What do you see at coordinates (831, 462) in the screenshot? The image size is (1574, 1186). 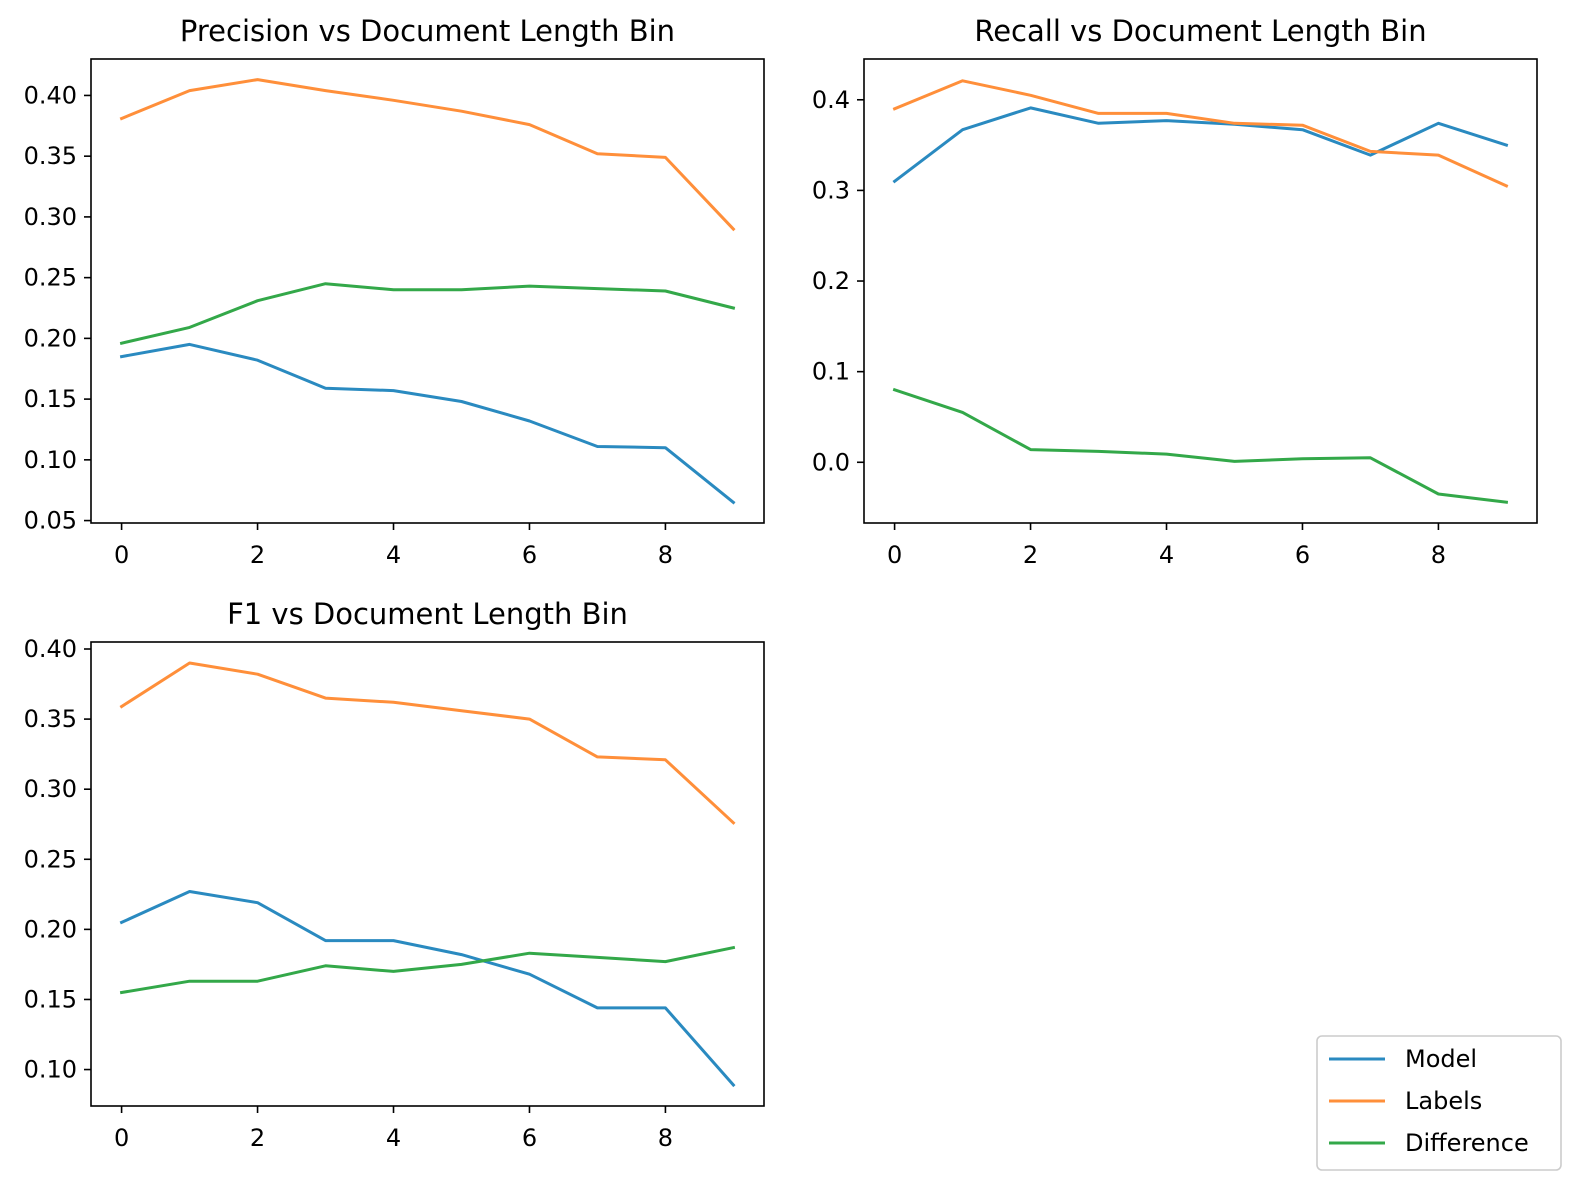 I see `y-tick-label: 0.0` at bounding box center [831, 462].